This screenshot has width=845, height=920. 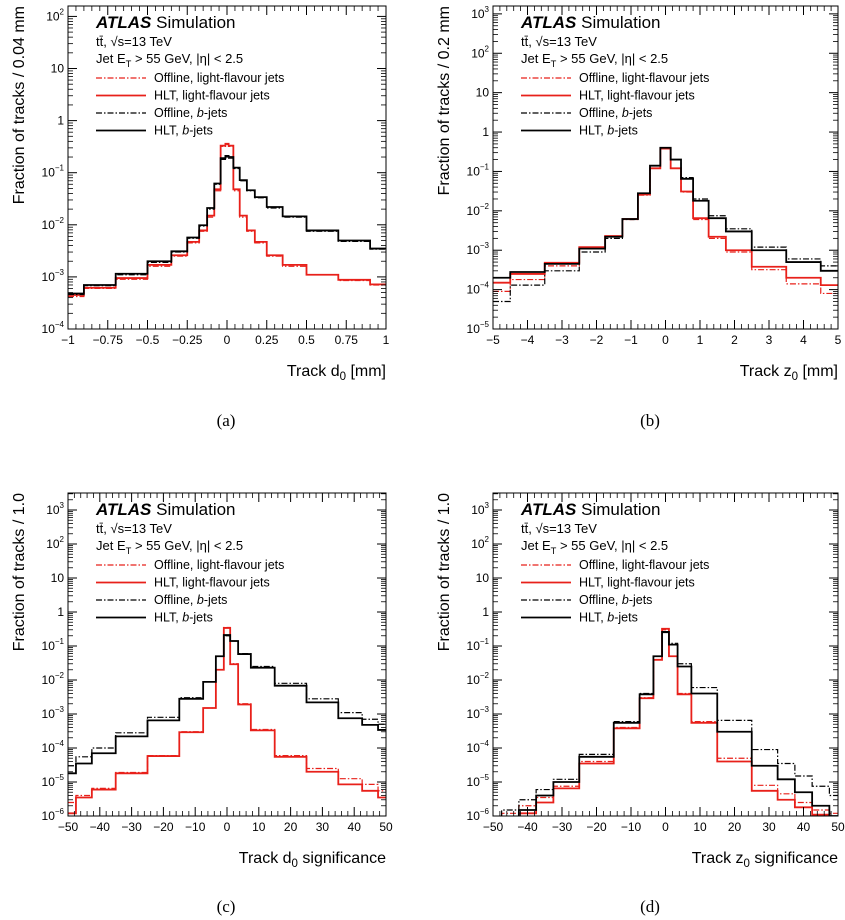 What do you see at coordinates (68, 827) in the screenshot?
I see `x-tick-label: −50` at bounding box center [68, 827].